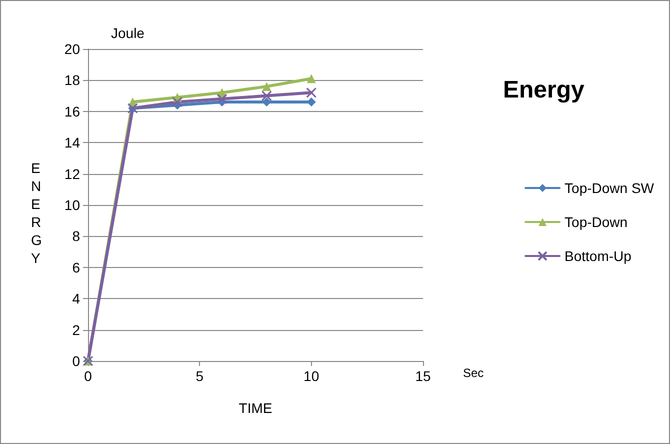 This screenshot has height=444, width=670. What do you see at coordinates (72, 142) in the screenshot?
I see `y-tick-label: 14` at bounding box center [72, 142].